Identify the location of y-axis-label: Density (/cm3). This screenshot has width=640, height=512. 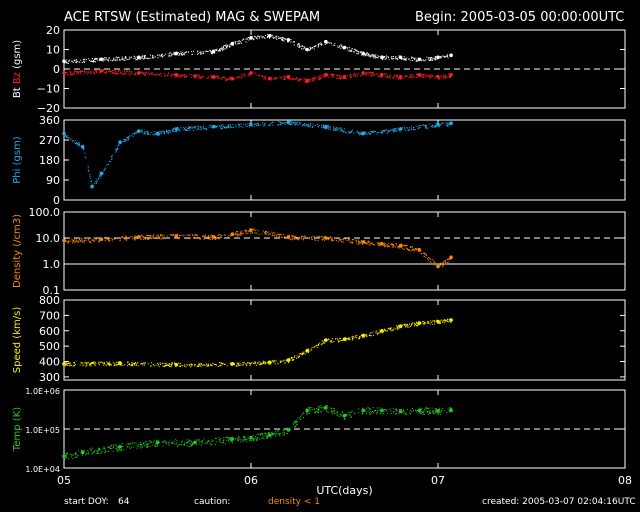
(17, 251).